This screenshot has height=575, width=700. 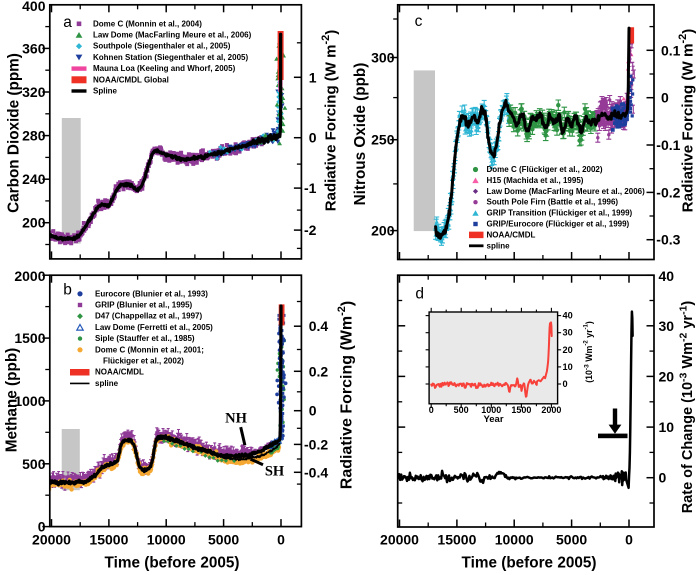 I want to click on svg-text: b, so click(x=67, y=290).